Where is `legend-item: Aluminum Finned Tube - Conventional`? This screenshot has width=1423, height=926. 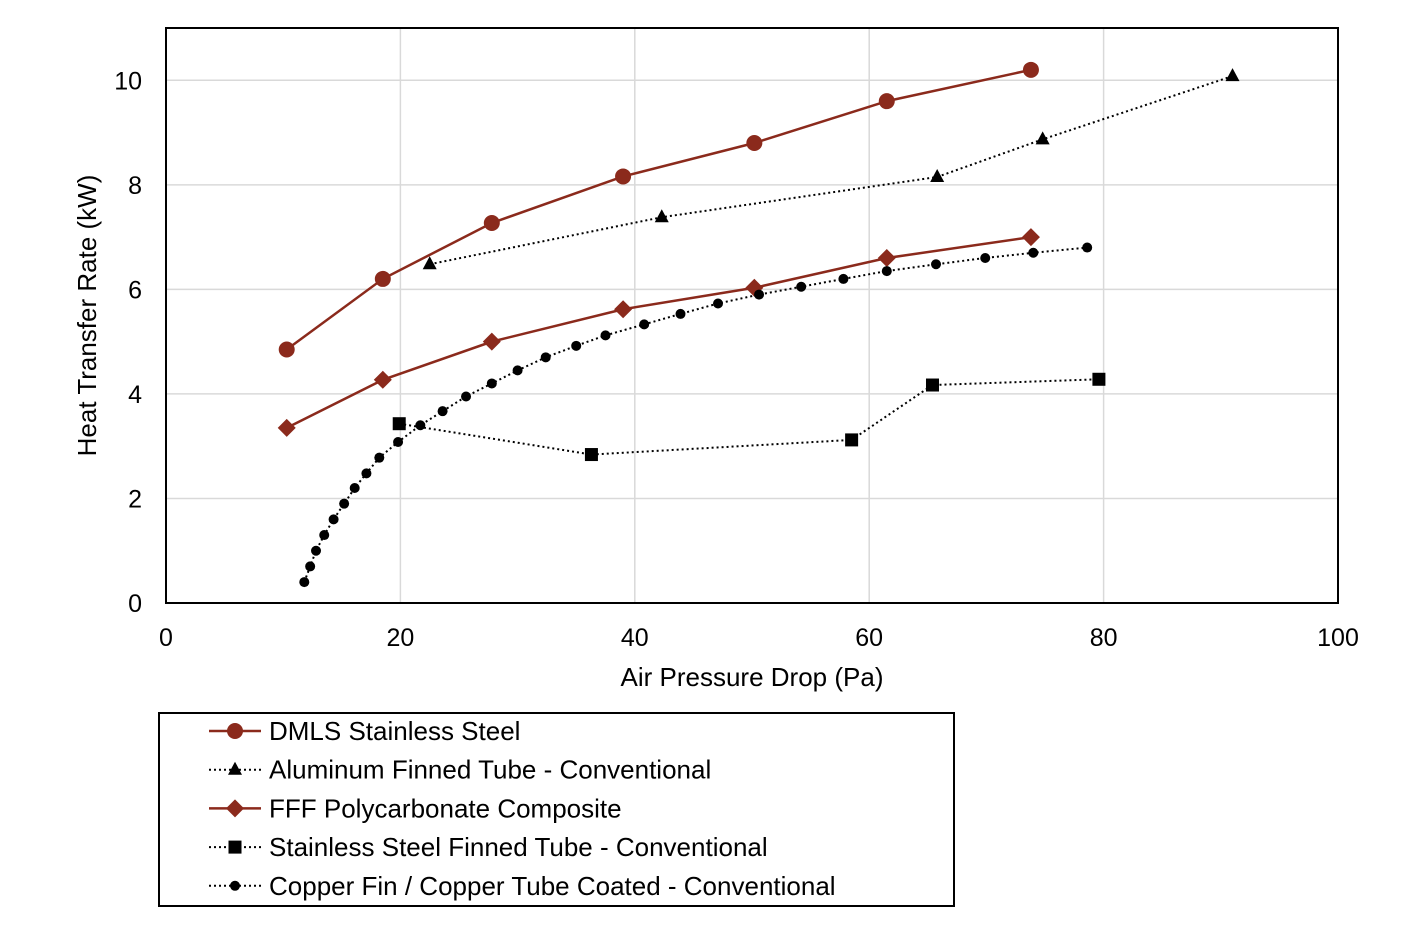 legend-item: Aluminum Finned Tube - Conventional is located at coordinates (460, 770).